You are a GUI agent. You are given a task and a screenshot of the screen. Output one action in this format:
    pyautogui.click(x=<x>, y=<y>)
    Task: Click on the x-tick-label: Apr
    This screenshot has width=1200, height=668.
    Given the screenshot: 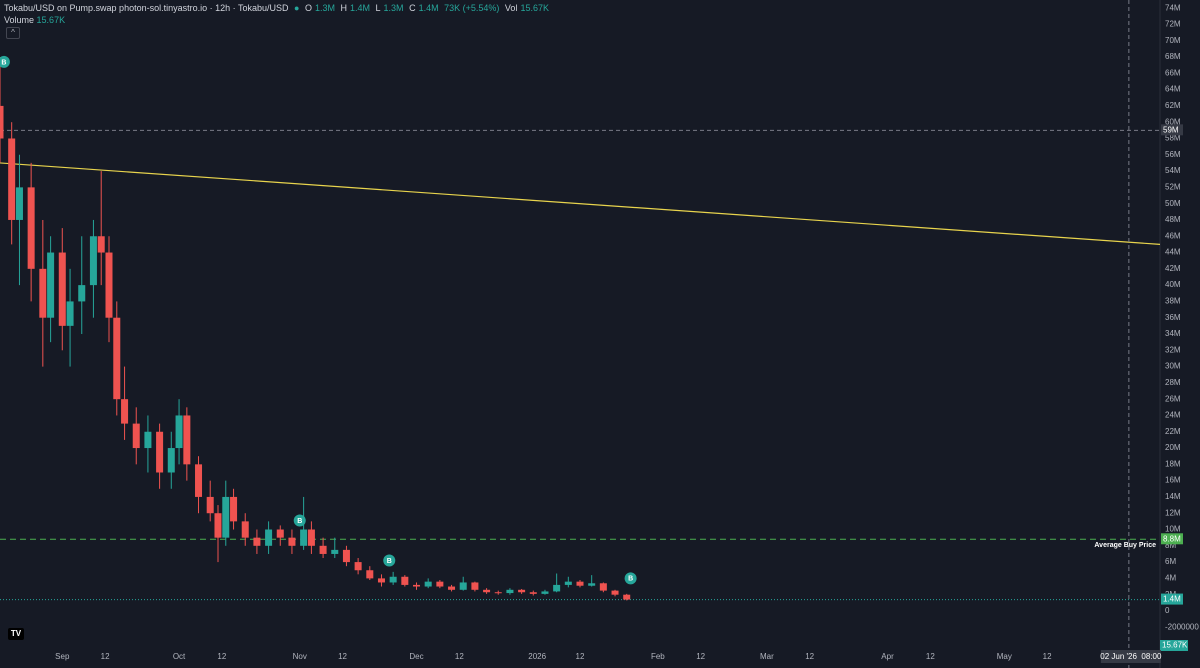 What is the action you would take?
    pyautogui.click(x=887, y=656)
    